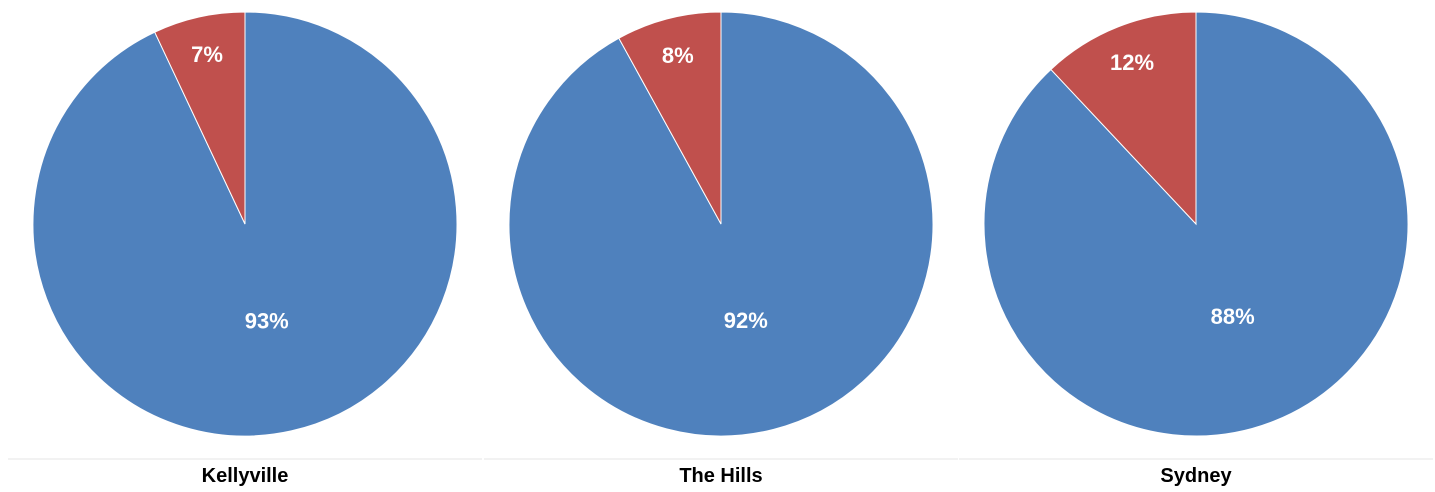 This screenshot has width=1435, height=492. Describe the element at coordinates (1196, 476) in the screenshot. I see `chart-title-sydney: Sydney` at that location.